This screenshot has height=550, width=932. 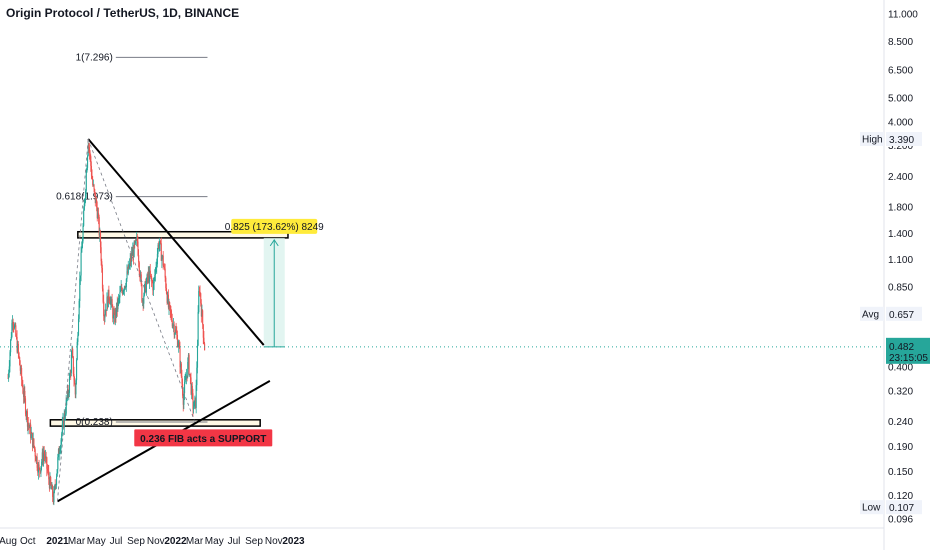 What do you see at coordinates (183, 234) in the screenshot?
I see `resistance-zone` at bounding box center [183, 234].